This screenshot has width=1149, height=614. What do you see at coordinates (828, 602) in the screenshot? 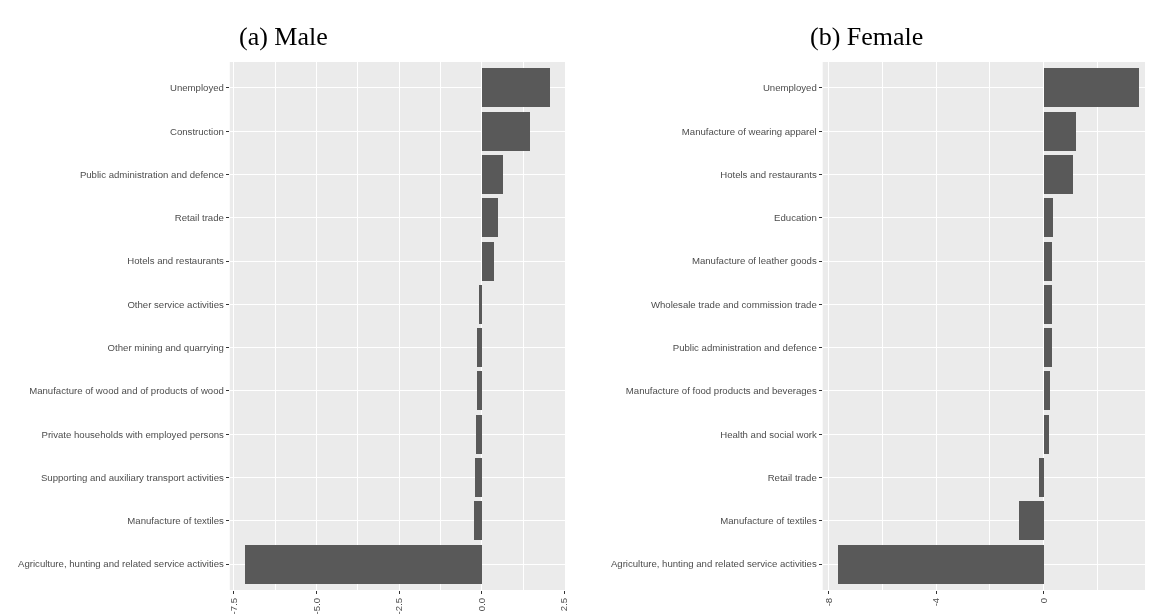
I see `x-tick-label: -8` at bounding box center [828, 602].